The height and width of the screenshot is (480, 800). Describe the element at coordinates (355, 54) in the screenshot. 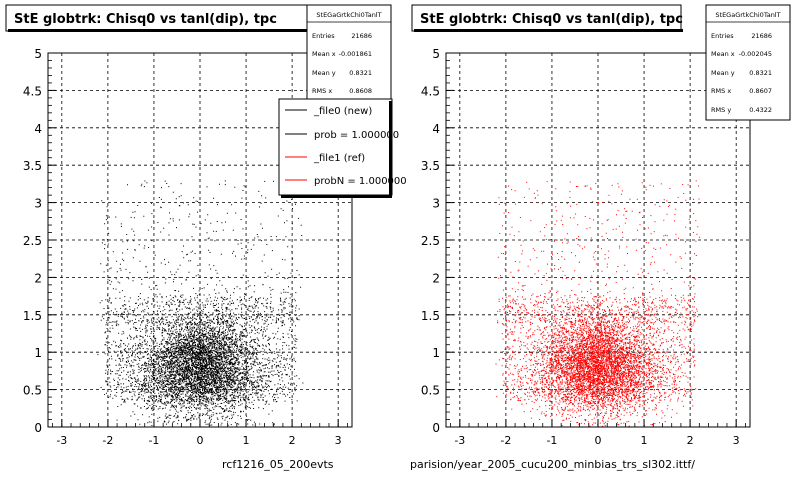

I see `left-stats-value-meanx: -0.001861` at that location.